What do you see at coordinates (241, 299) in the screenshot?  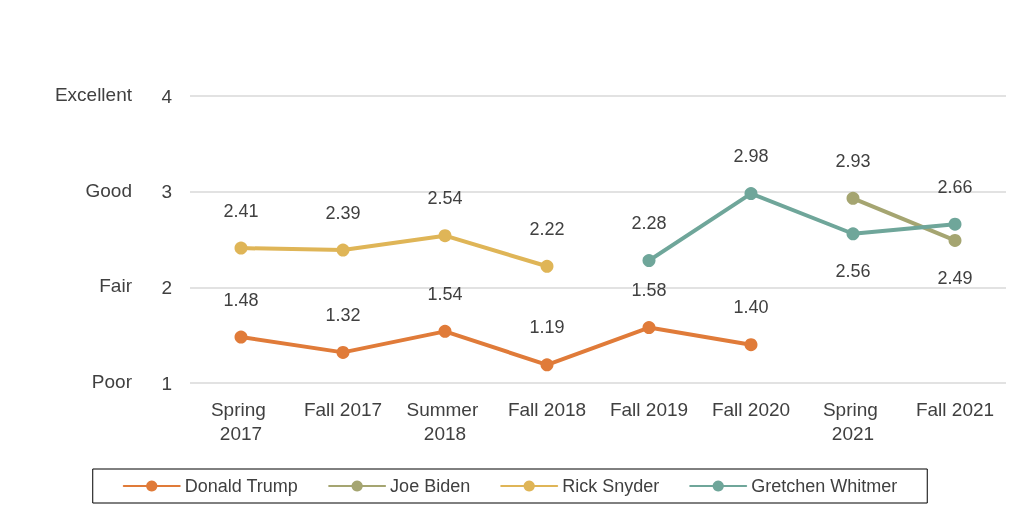 I see `data-label: 1.48` at bounding box center [241, 299].